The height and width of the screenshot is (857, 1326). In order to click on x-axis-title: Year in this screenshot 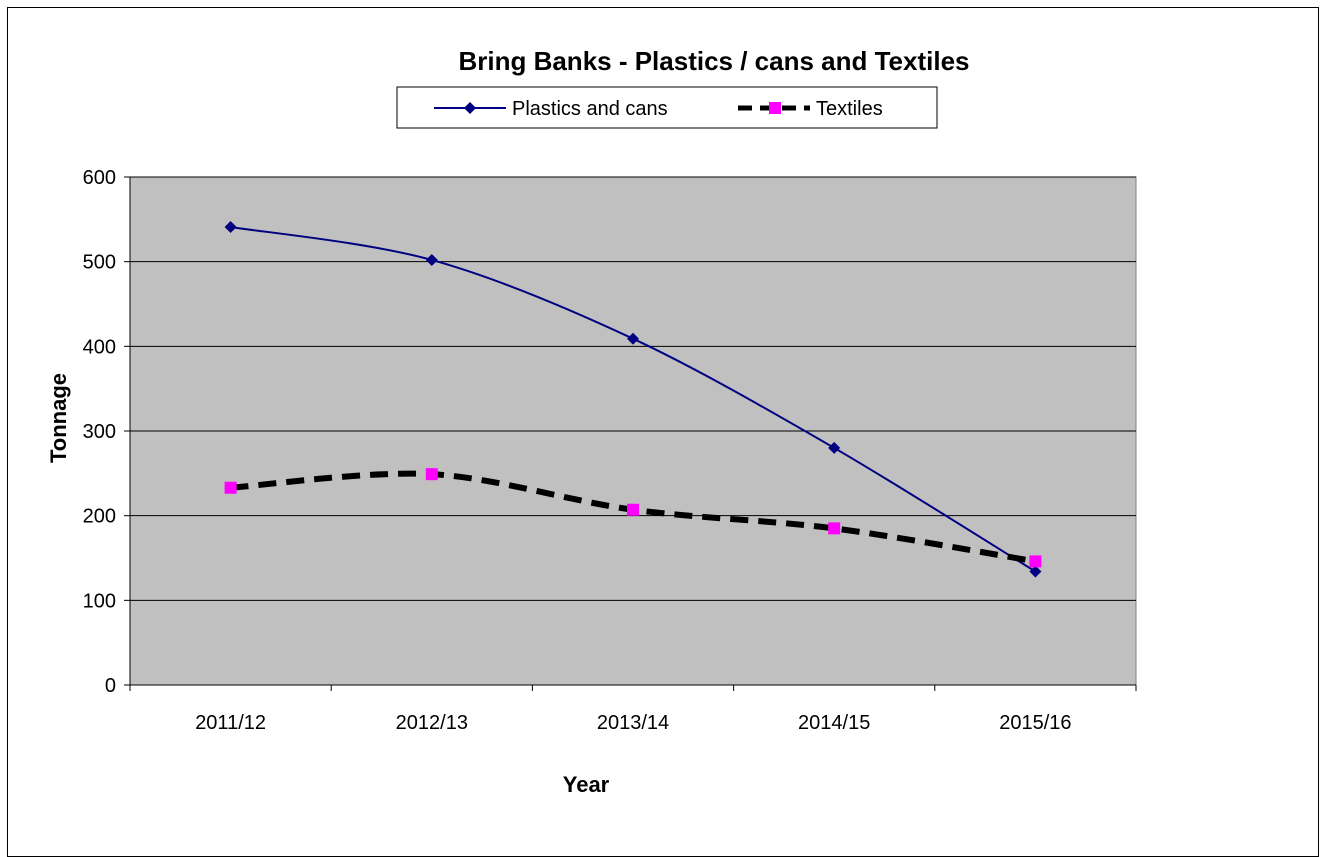, I will do `click(586, 784)`.